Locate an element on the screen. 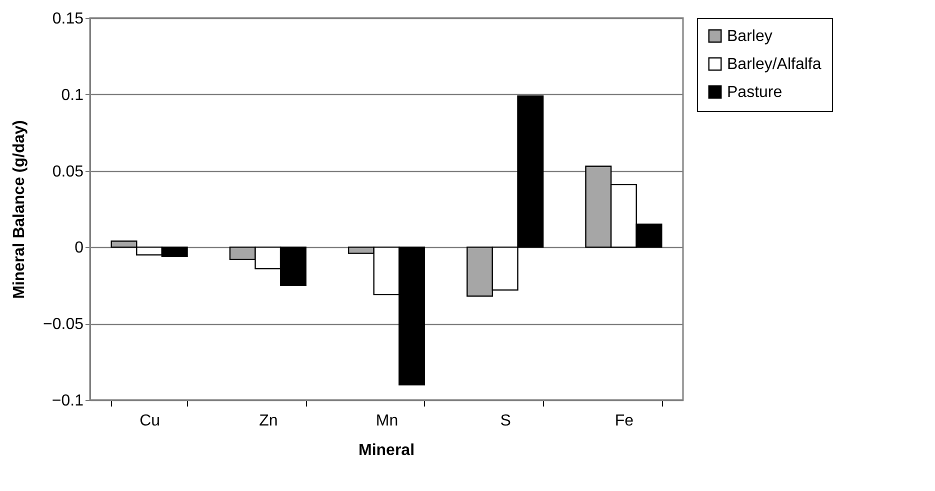 Image resolution: width=935 pixels, height=491 pixels. y-tick-label: 0.05 is located at coordinates (68, 171).